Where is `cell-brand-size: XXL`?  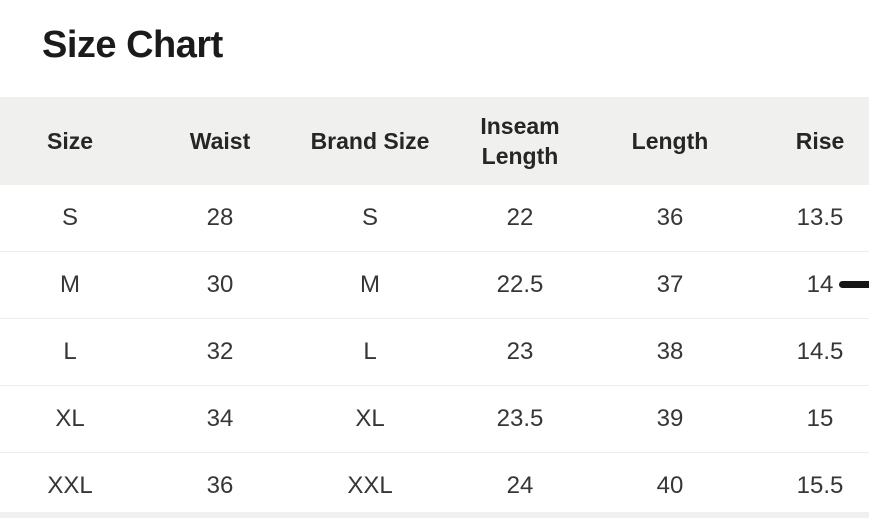
cell-brand-size: XXL is located at coordinates (370, 486).